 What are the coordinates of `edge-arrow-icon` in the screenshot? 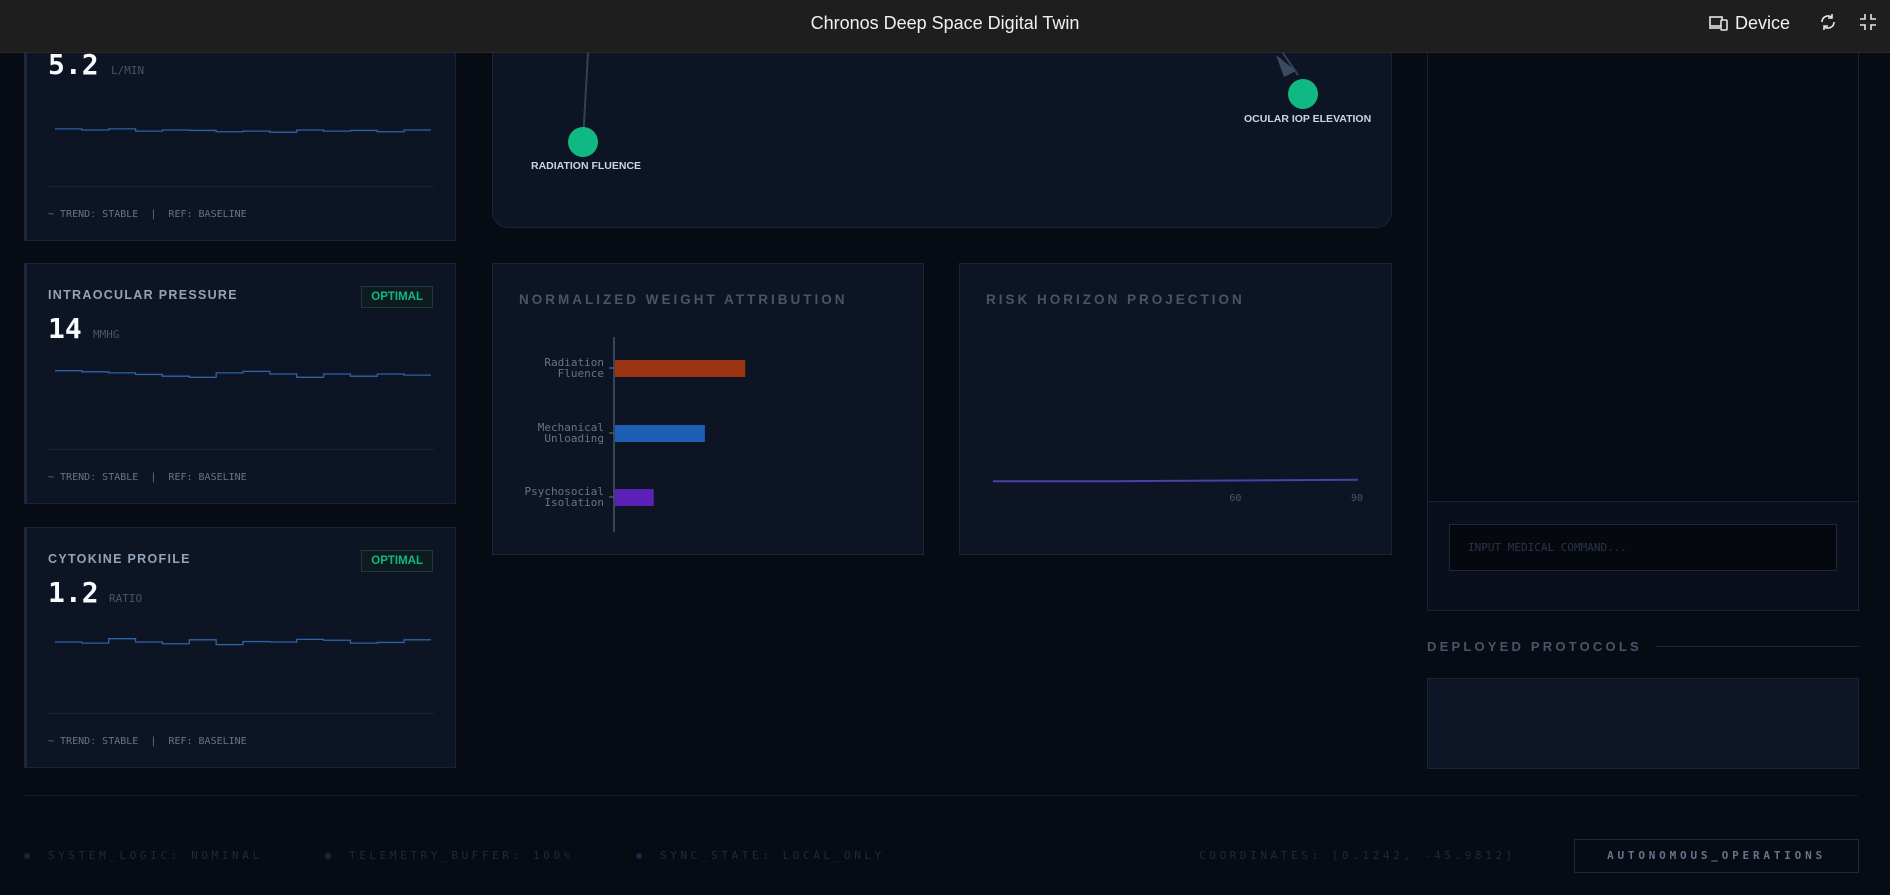 It's located at (1286, 66).